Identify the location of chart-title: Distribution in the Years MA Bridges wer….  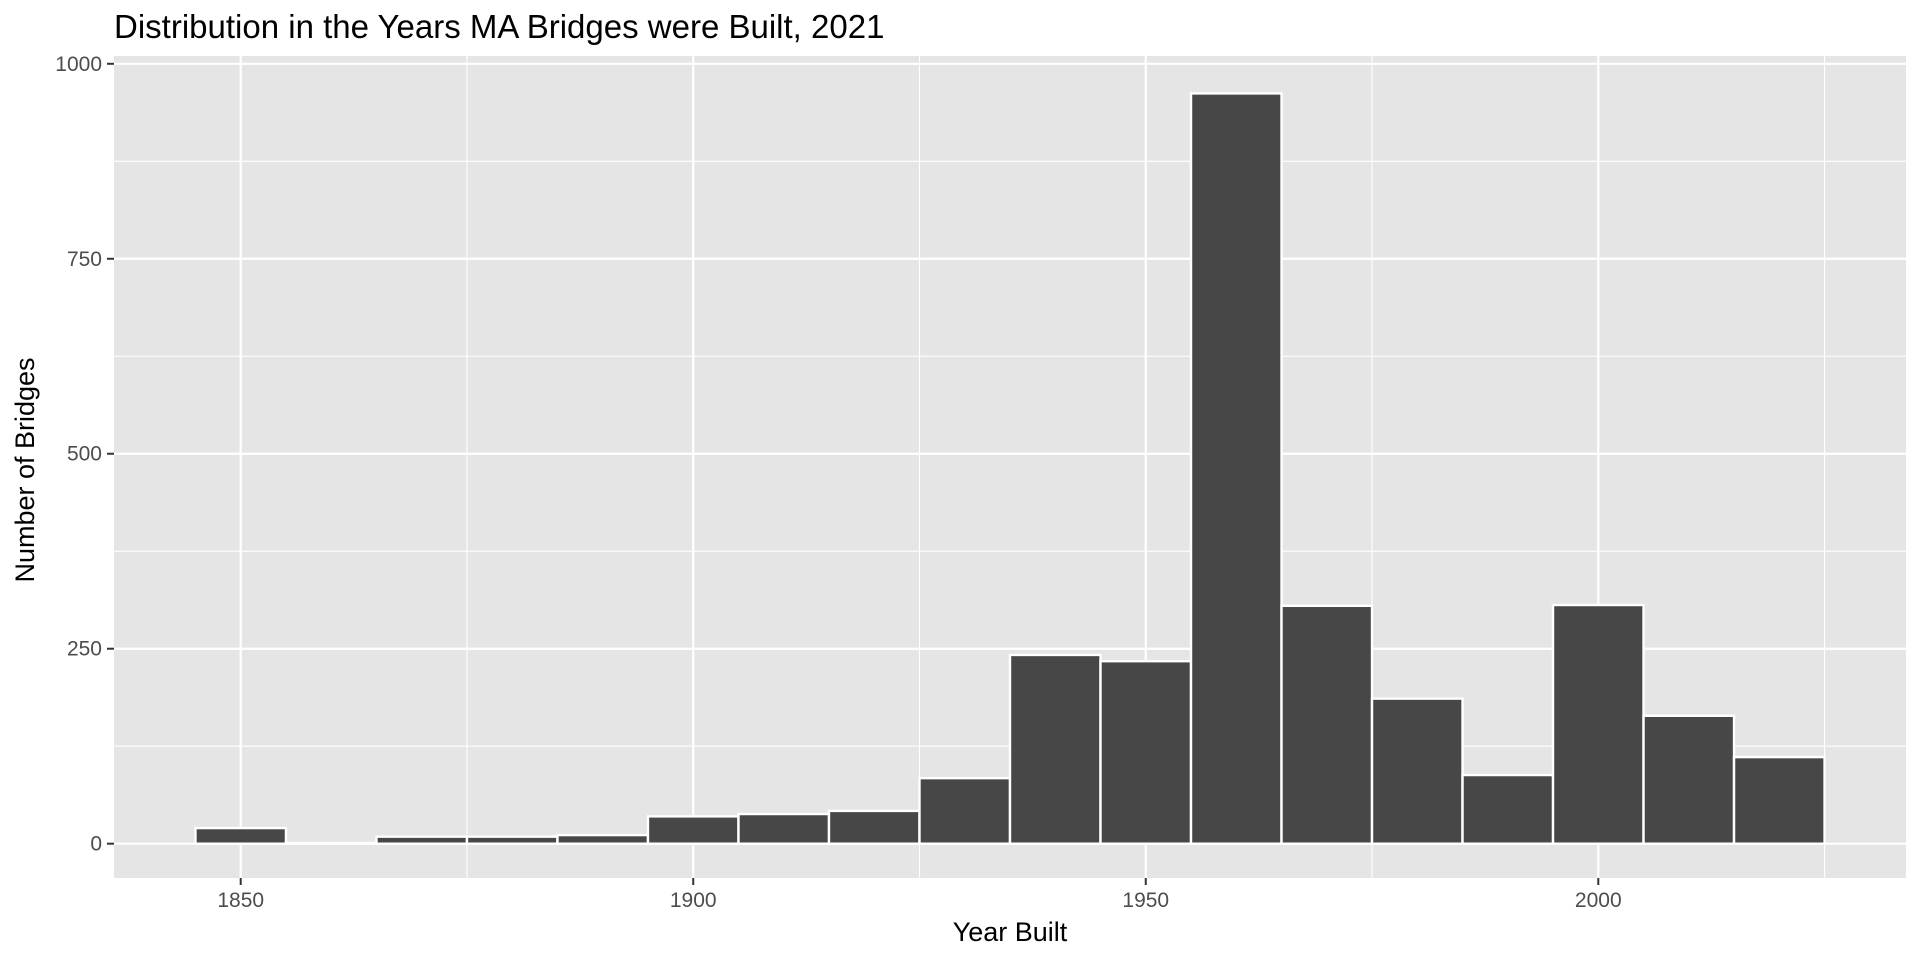
(499, 26).